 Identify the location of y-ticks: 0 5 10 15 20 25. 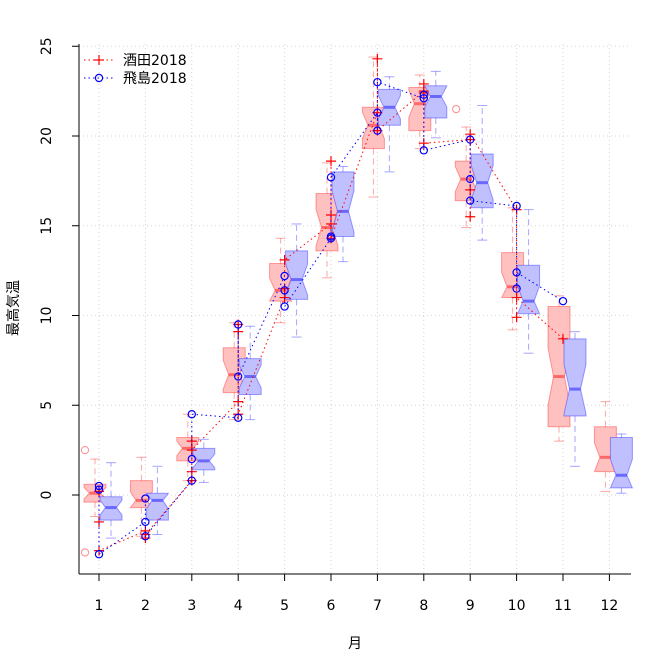
(59, 268).